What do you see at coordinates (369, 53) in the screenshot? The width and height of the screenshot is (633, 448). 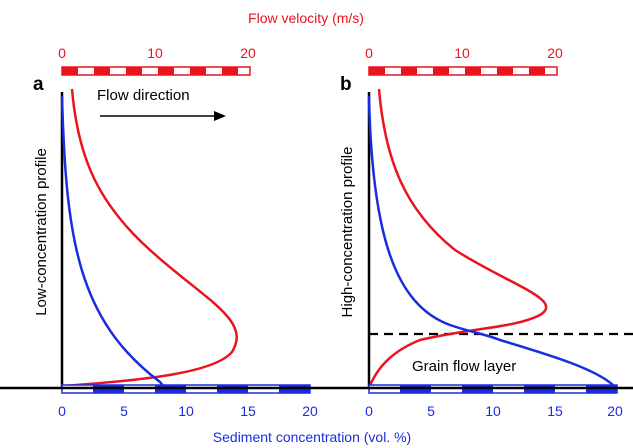 I see `velocity-tick-b-0: 0` at bounding box center [369, 53].